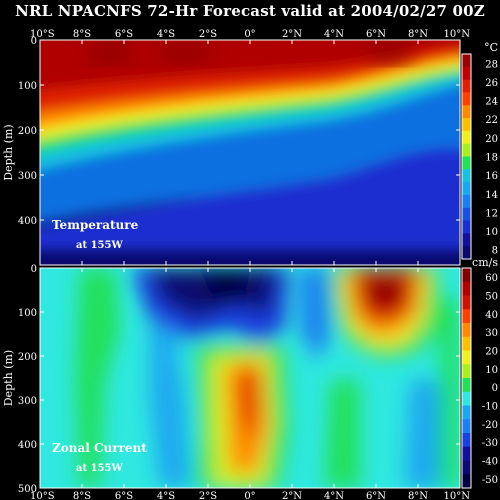 This screenshot has height=500, width=500. What do you see at coordinates (495, 388) in the screenshot?
I see `colorbar-tick-label: 0` at bounding box center [495, 388].